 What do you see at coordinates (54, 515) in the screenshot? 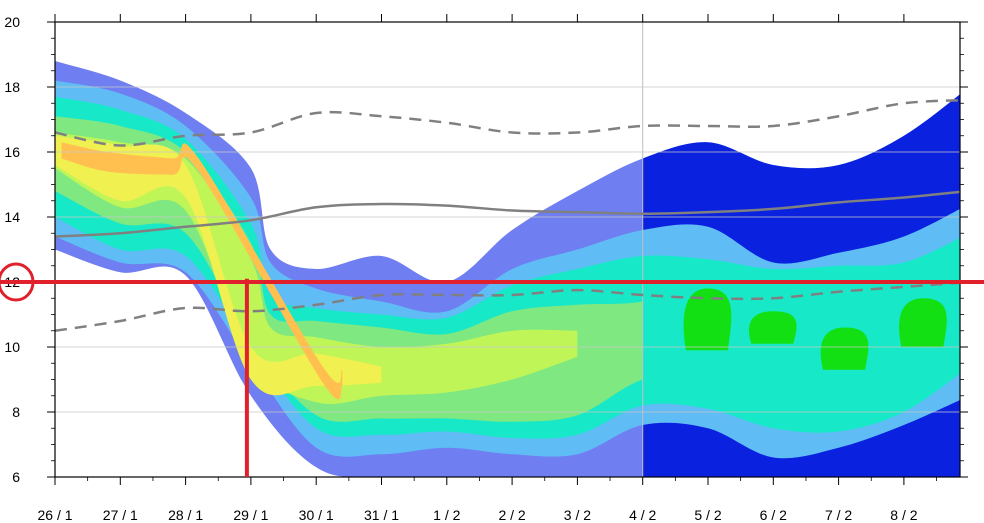
I see `x-tick-label: 26 / 1` at bounding box center [54, 515].